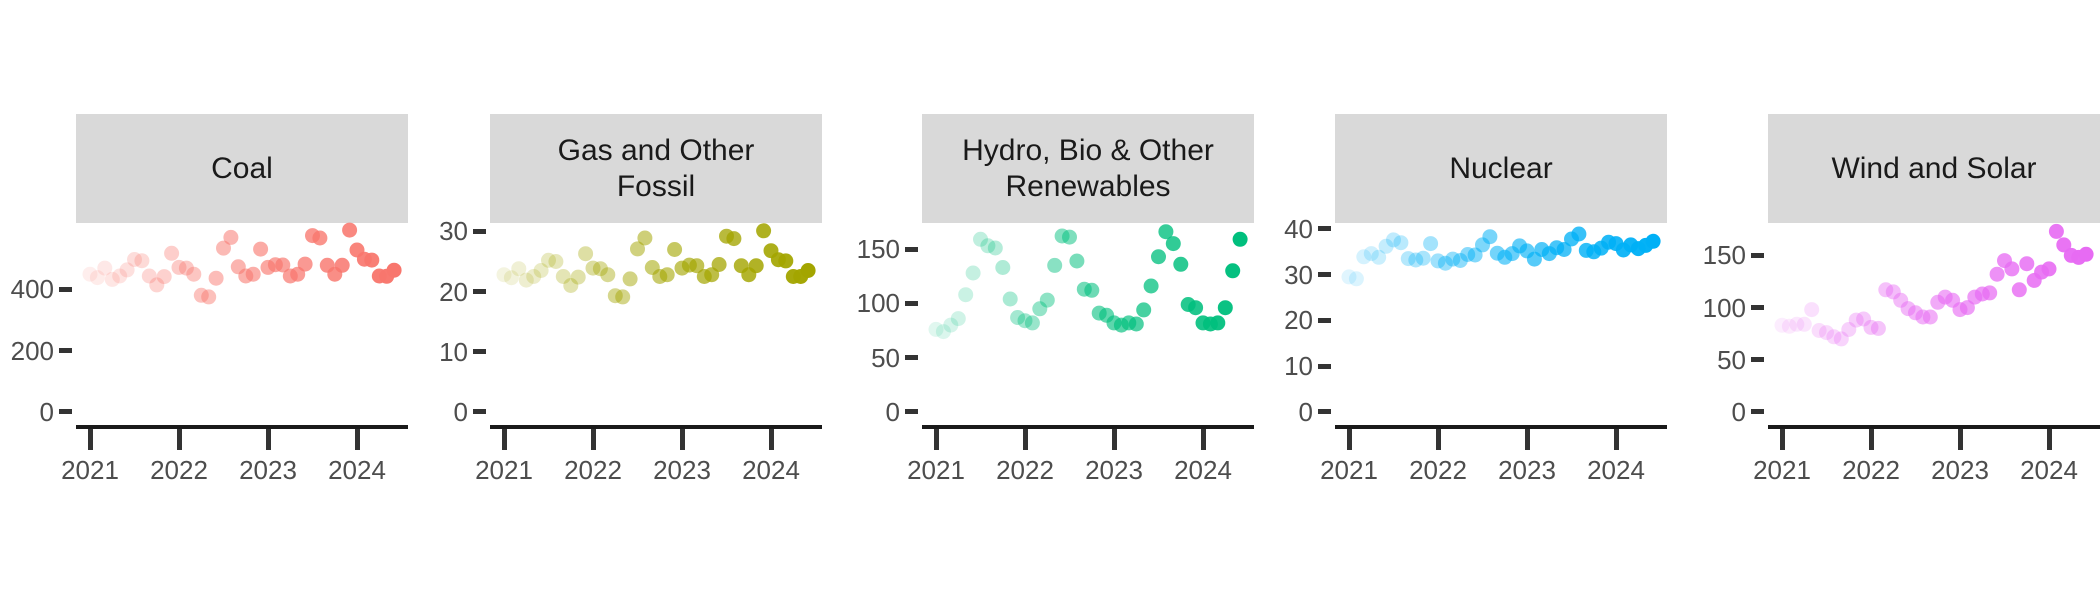 Image resolution: width=2100 pixels, height=600 pixels. I want to click on facet-strip-title: Renewables, so click(1088, 186).